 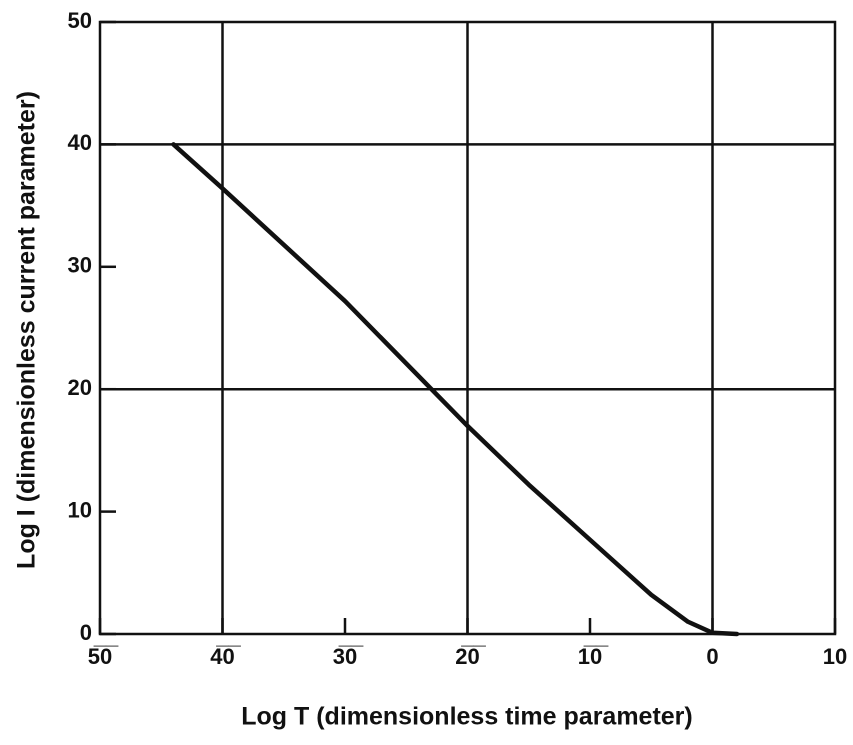 I want to click on y-tick-label: 10, so click(x=80, y=509).